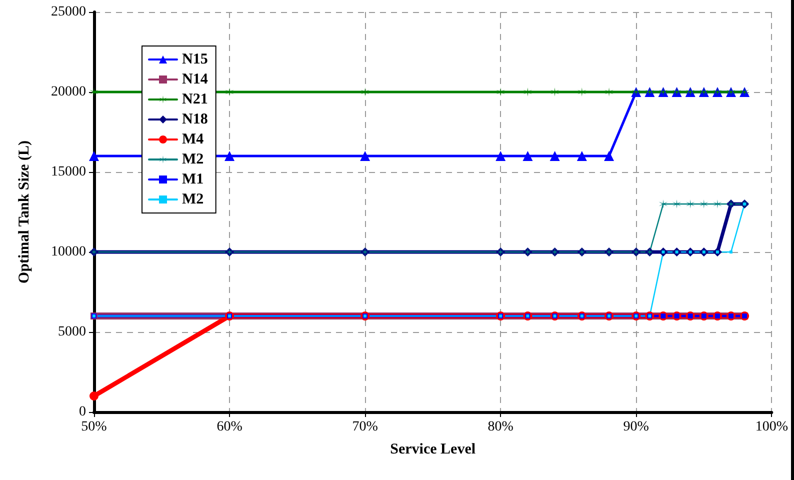 The image size is (794, 480). What do you see at coordinates (82, 412) in the screenshot?
I see `y-tick-label: 0` at bounding box center [82, 412].